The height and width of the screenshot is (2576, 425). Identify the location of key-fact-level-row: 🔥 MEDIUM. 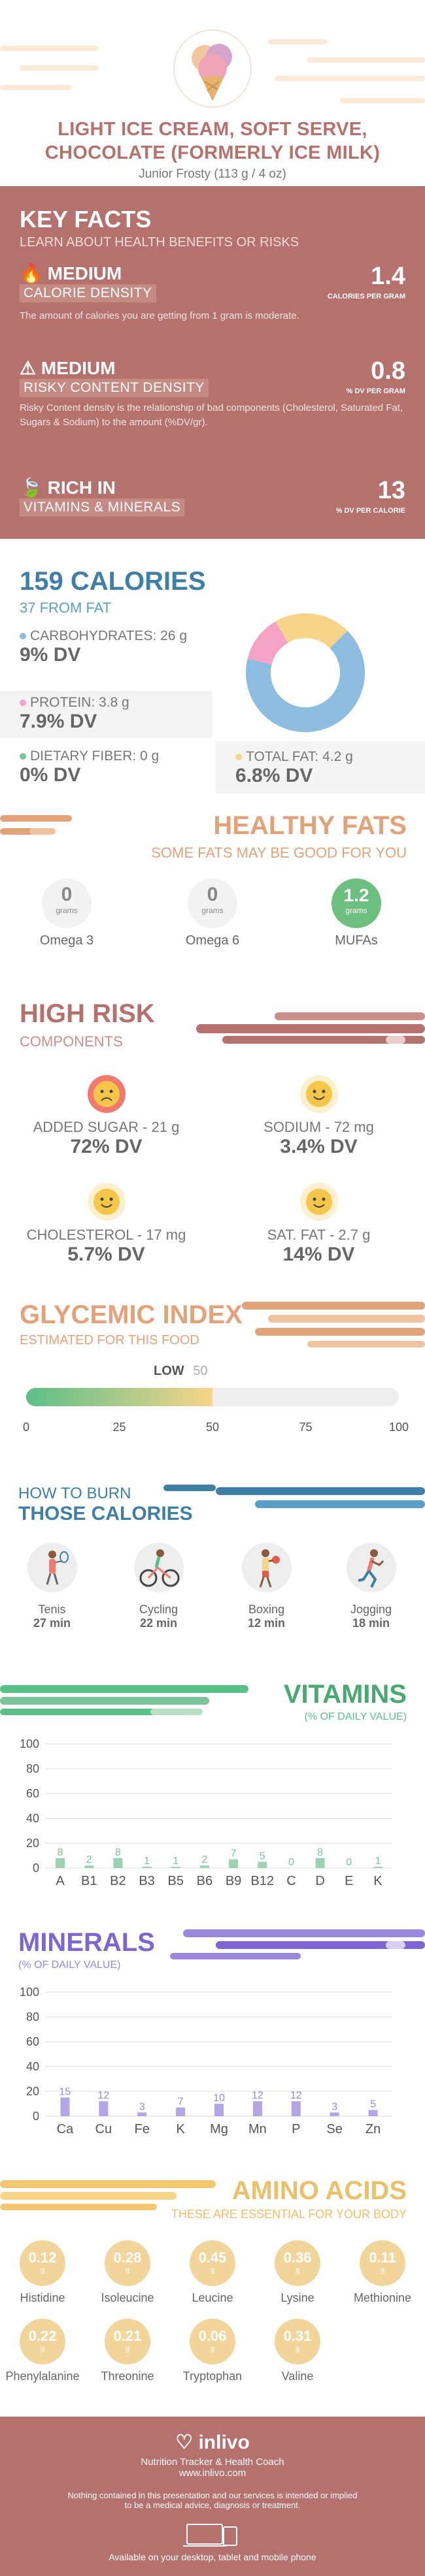
(212, 273).